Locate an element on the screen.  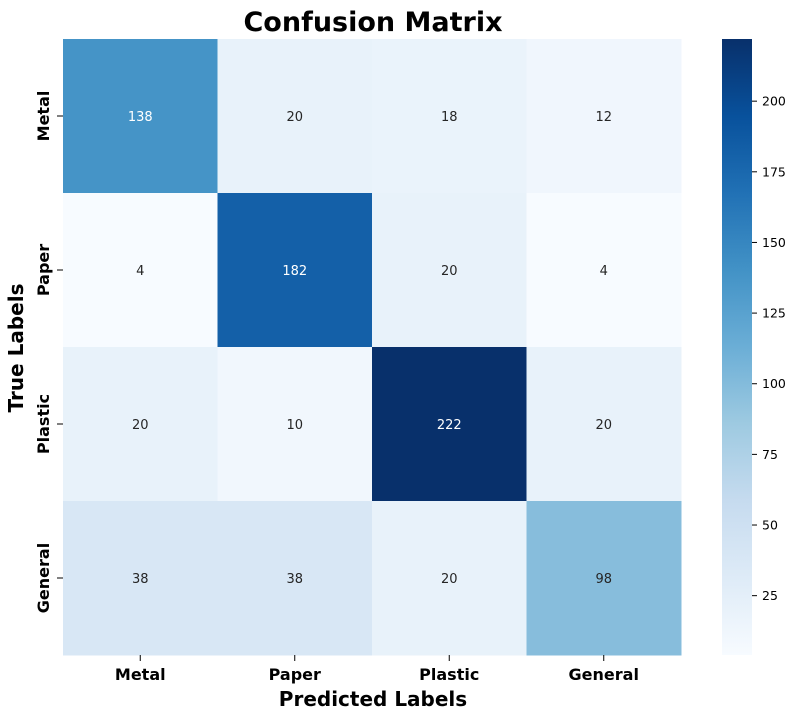
chart-title: Confusion Matrix is located at coordinates (372, 22).